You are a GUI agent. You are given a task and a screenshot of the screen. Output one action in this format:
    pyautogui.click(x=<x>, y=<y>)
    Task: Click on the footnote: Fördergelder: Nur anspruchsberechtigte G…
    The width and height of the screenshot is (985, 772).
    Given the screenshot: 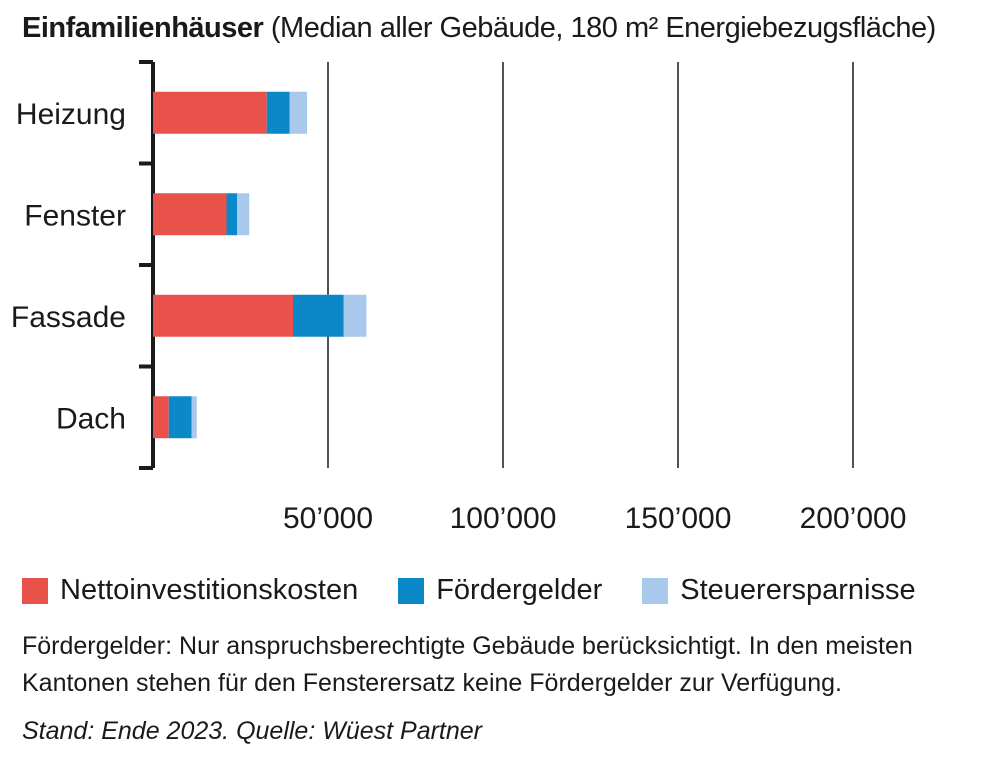 What is the action you would take?
    pyautogui.click(x=467, y=664)
    